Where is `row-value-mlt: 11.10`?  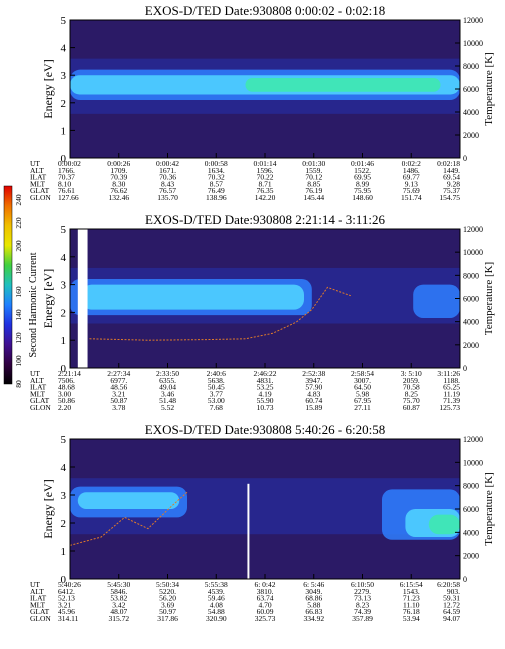
row-value-mlt: 11.10 is located at coordinates (411, 604).